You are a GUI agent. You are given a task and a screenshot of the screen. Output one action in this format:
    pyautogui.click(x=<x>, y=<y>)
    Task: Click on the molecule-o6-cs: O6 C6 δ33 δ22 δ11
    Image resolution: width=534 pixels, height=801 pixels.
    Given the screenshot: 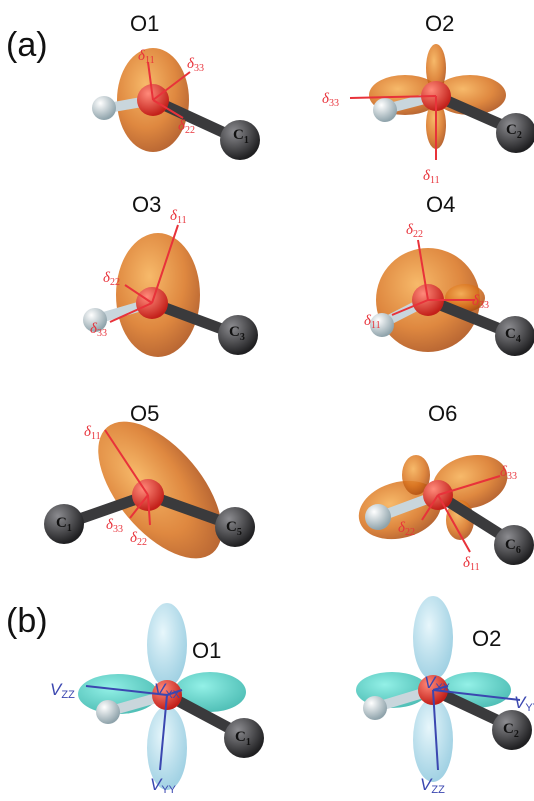 What is the action you would take?
    pyautogui.click(x=446, y=487)
    